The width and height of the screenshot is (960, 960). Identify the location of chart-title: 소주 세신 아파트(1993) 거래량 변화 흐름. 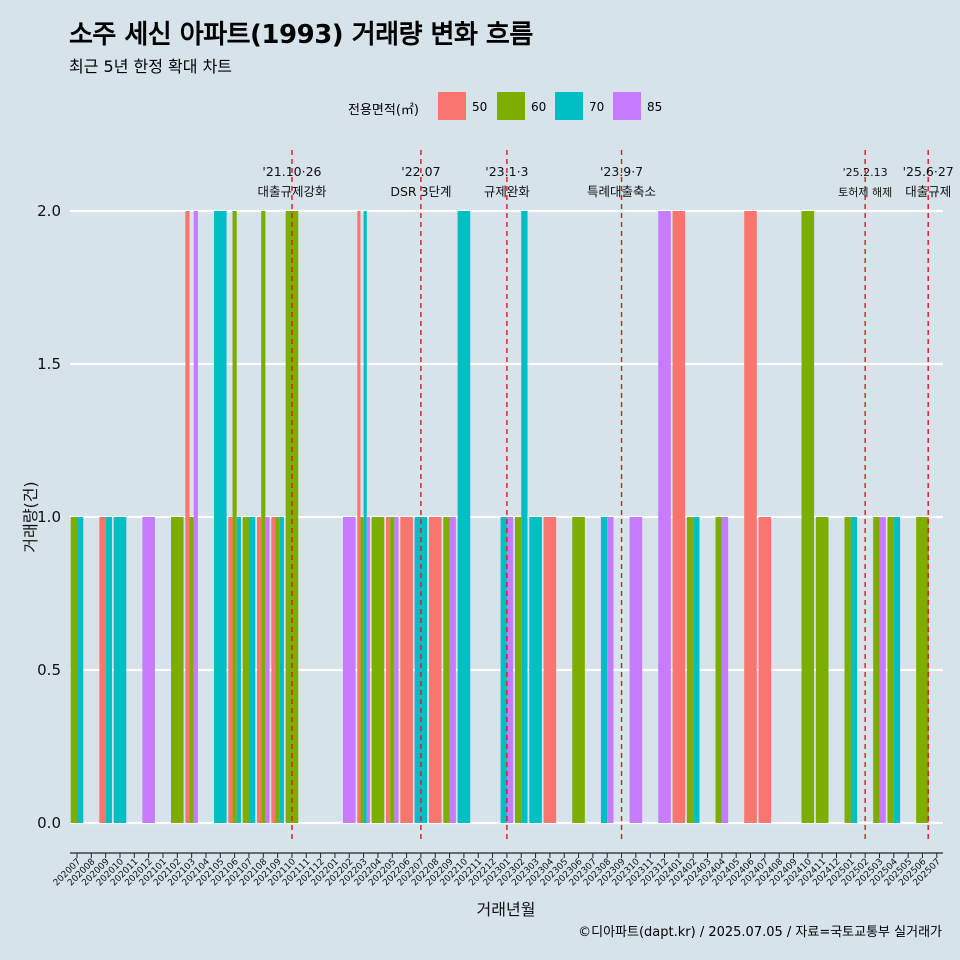
(301, 35).